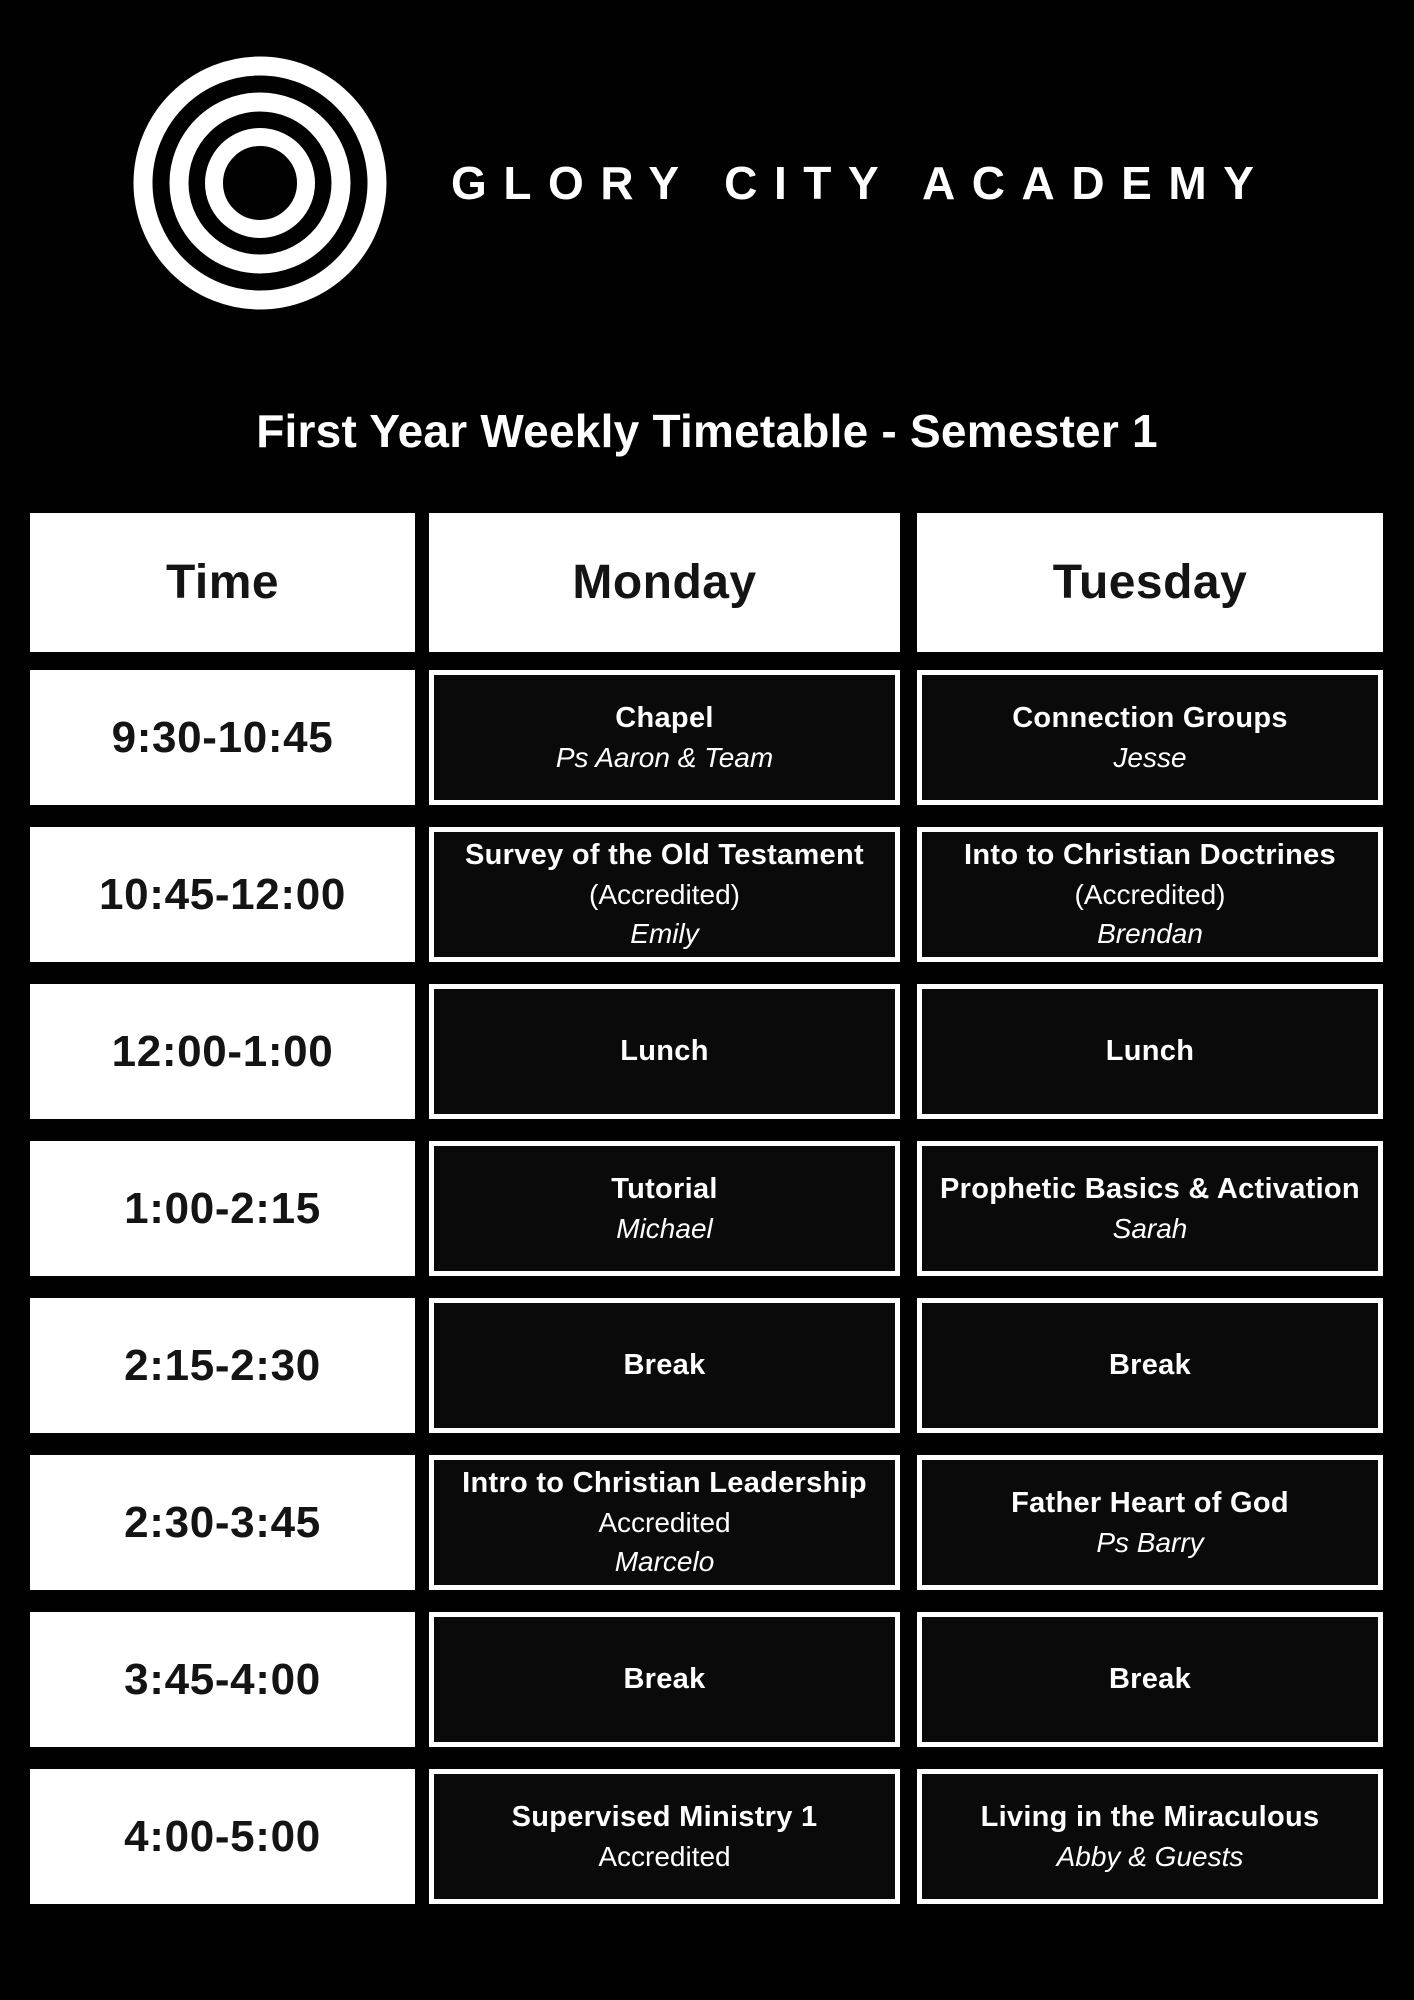  Describe the element at coordinates (664, 1483) in the screenshot. I see `class-title: Intro to Christian Leadership` at that location.